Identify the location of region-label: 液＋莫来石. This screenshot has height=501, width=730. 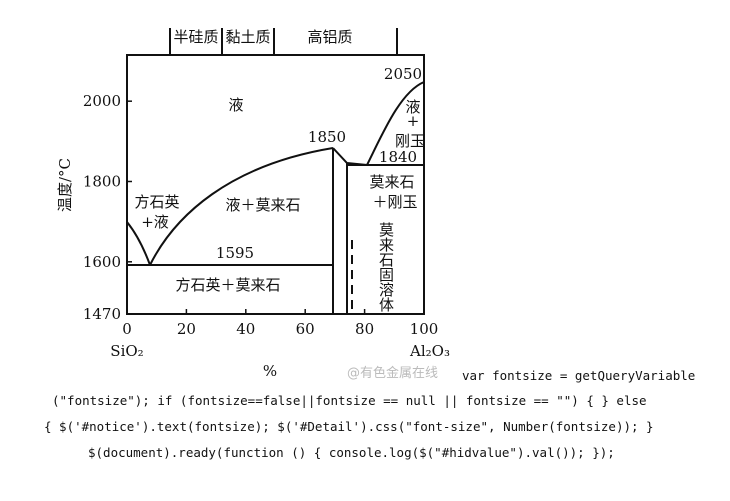
(262, 205).